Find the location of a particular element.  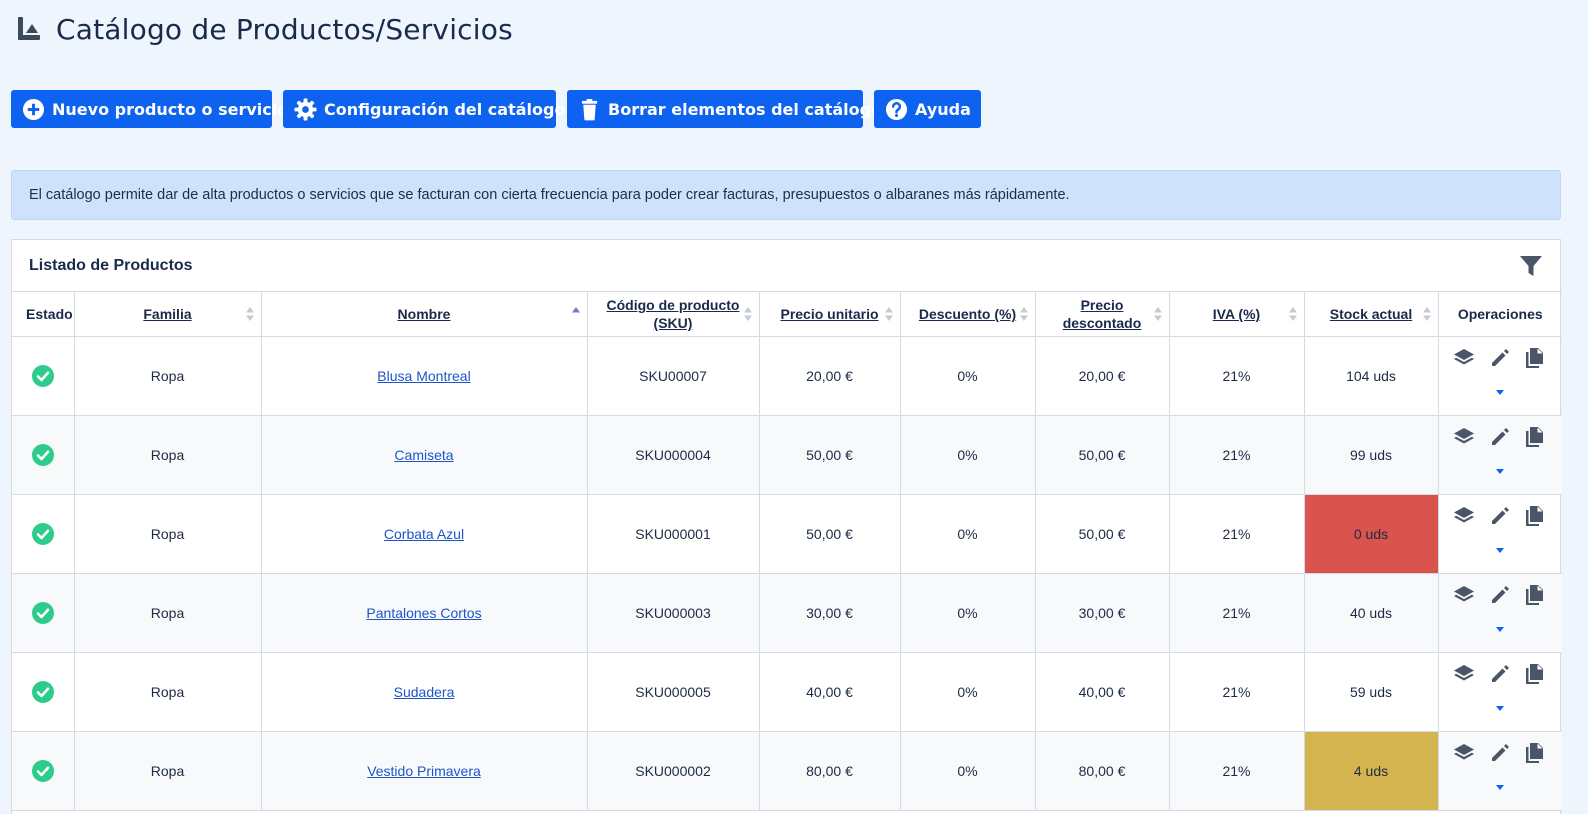

product-name-link: Sudadera is located at coordinates (424, 692).